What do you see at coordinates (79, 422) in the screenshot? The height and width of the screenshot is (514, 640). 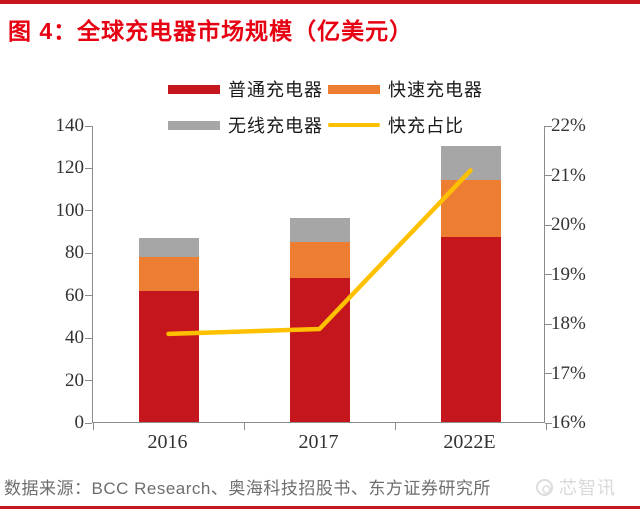 I see `left-axis-tick-label: 0` at bounding box center [79, 422].